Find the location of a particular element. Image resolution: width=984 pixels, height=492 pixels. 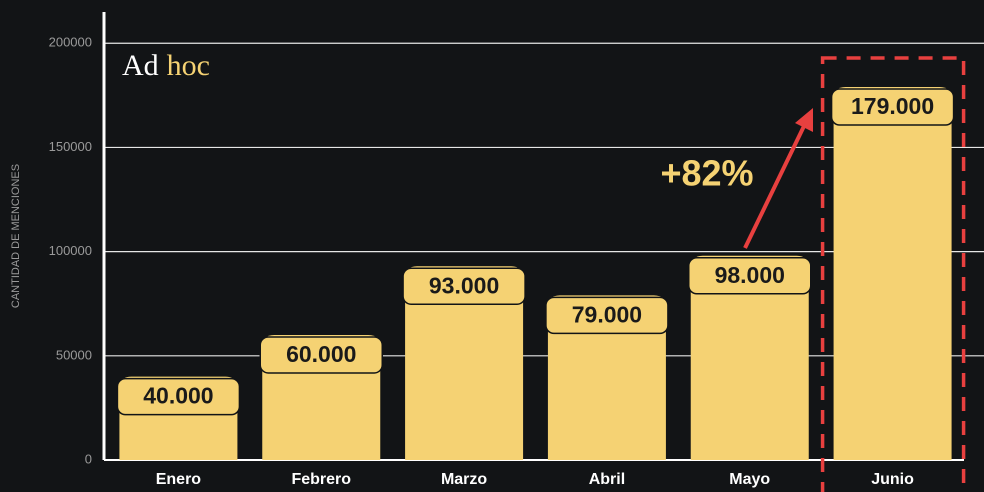

brand-logo: Ad hoc is located at coordinates (166, 65).